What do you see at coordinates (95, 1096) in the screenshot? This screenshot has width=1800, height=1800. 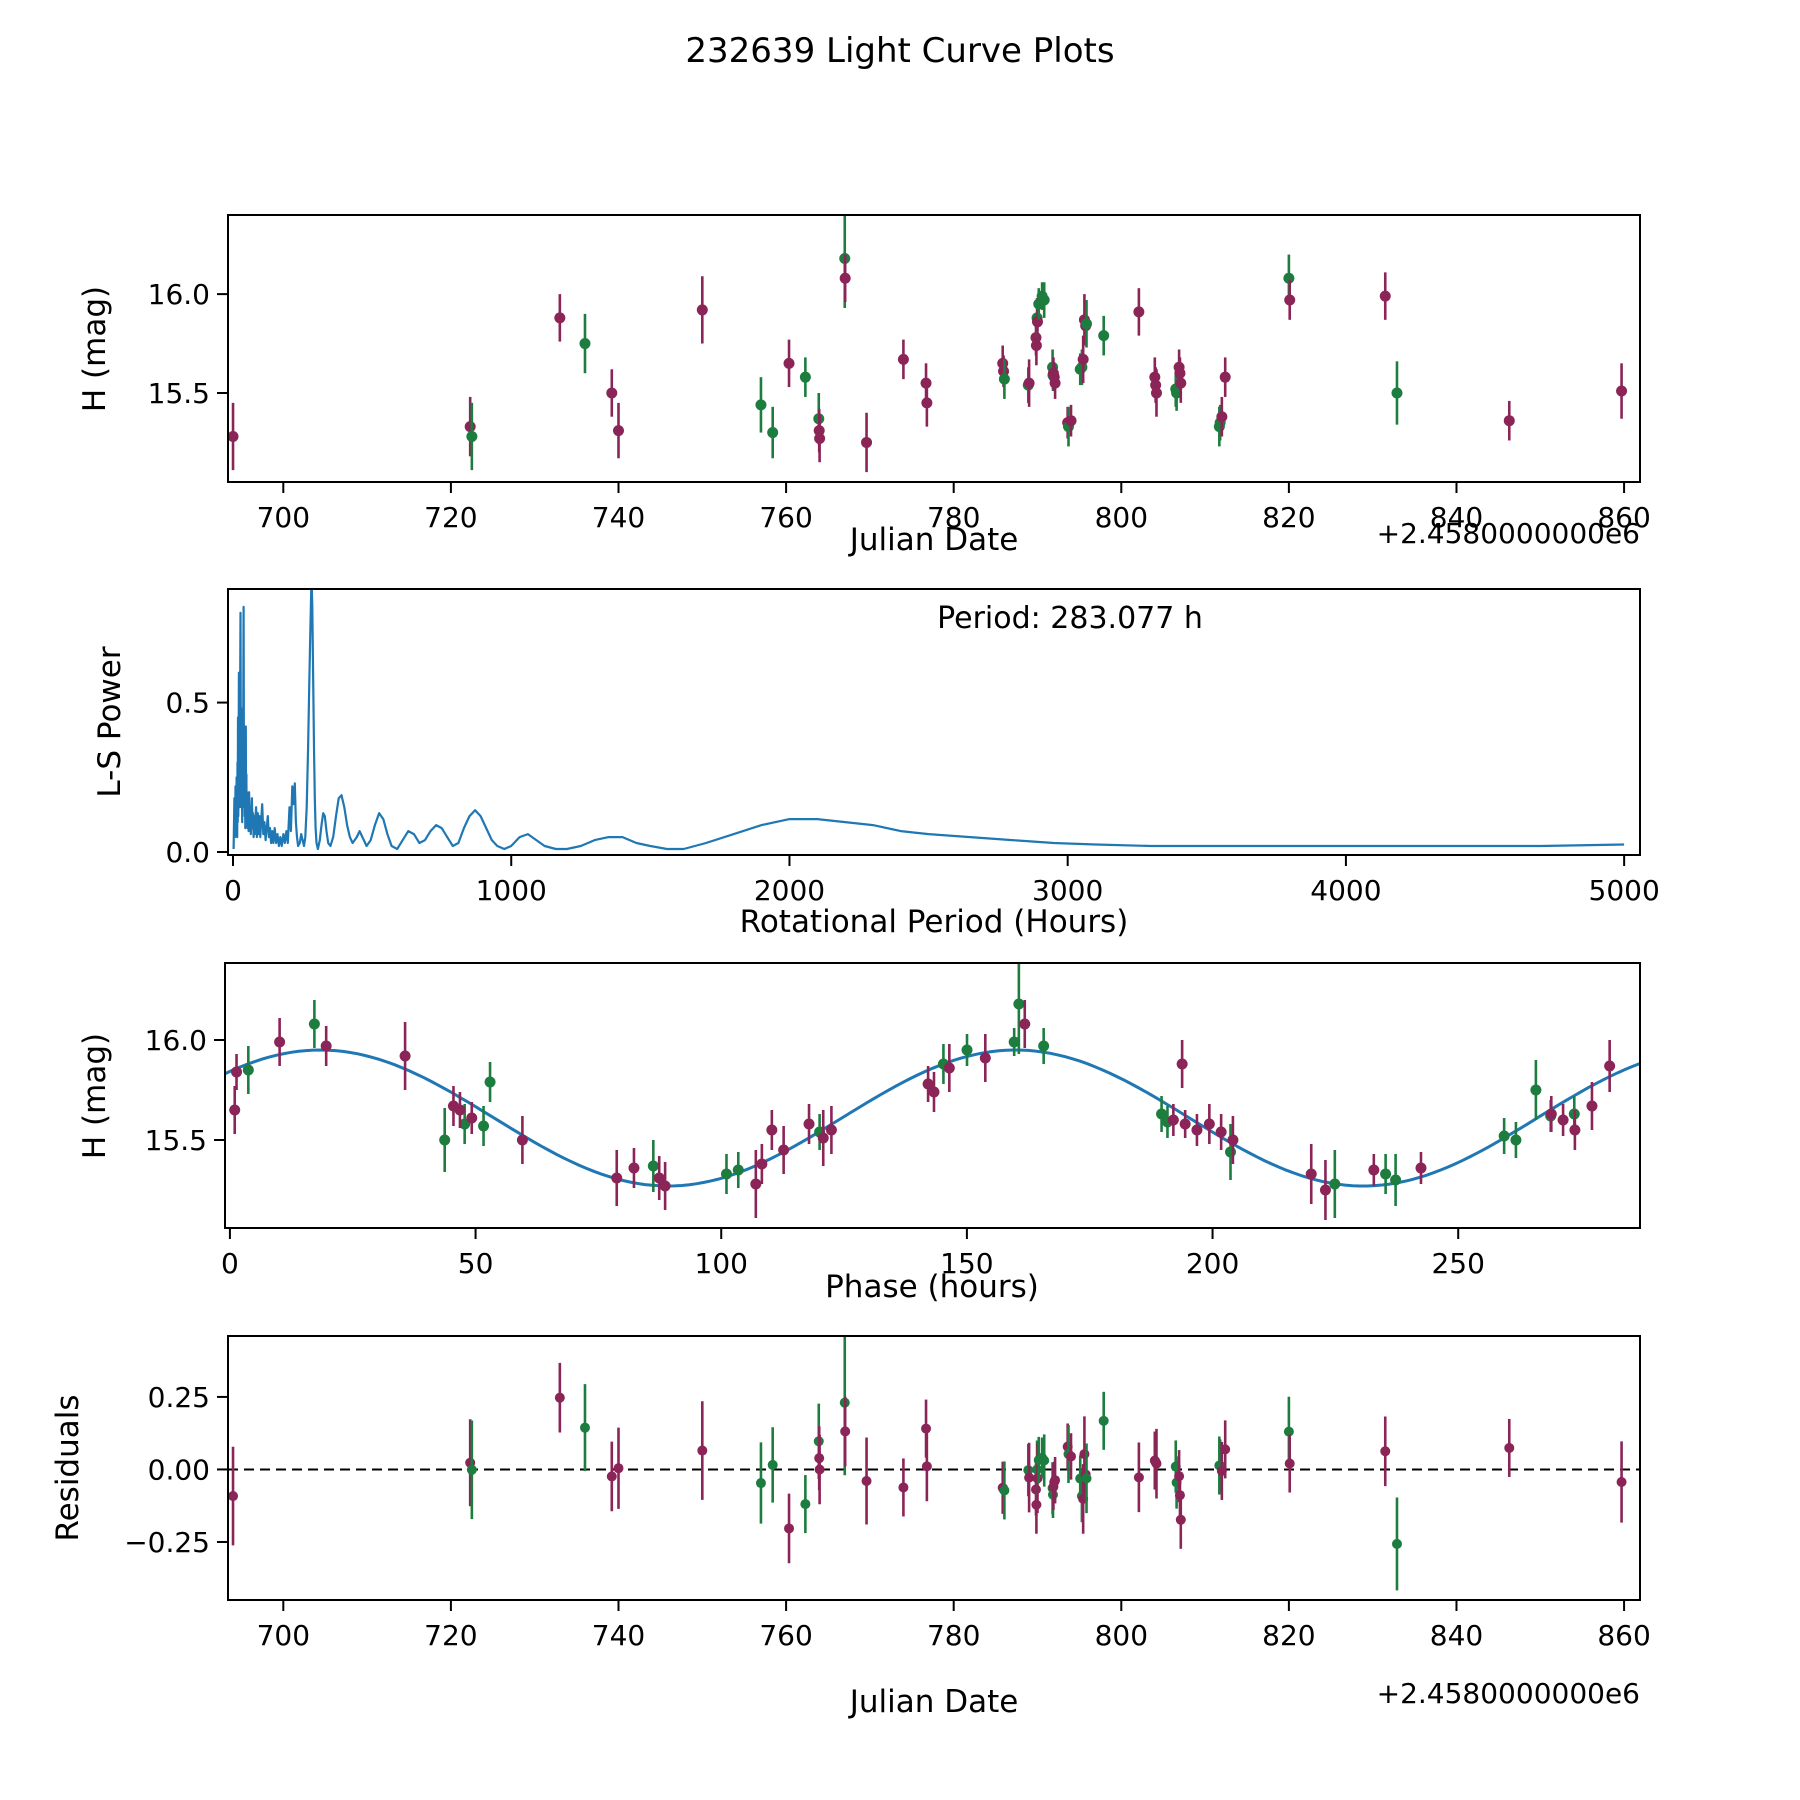 I see `phase-y-axis-label: H (mag)` at bounding box center [95, 1096].